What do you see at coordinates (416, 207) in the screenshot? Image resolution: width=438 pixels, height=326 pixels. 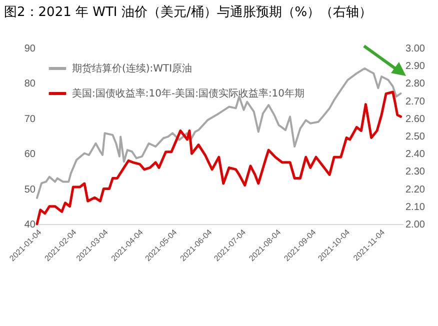 I see `y2-tick-label: 2.10` at bounding box center [416, 207].